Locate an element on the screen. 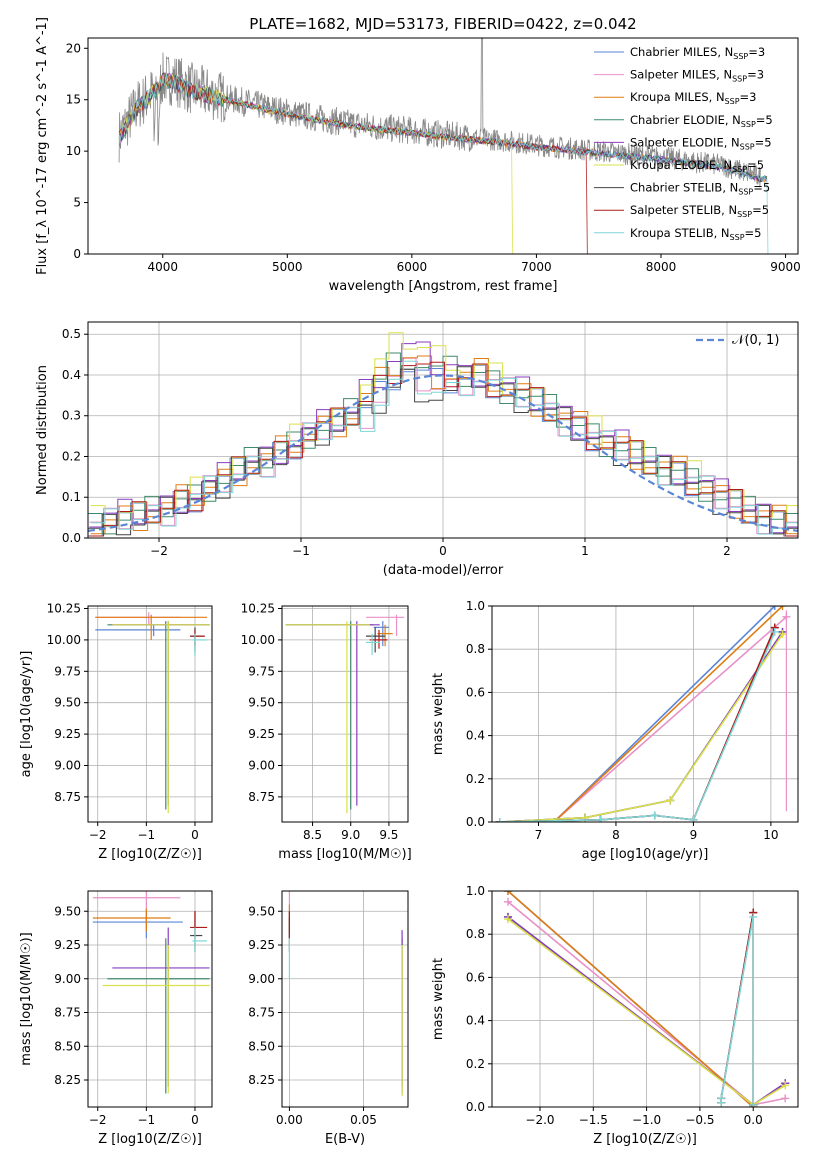  y-tick-label: 20 is located at coordinates (73, 48).